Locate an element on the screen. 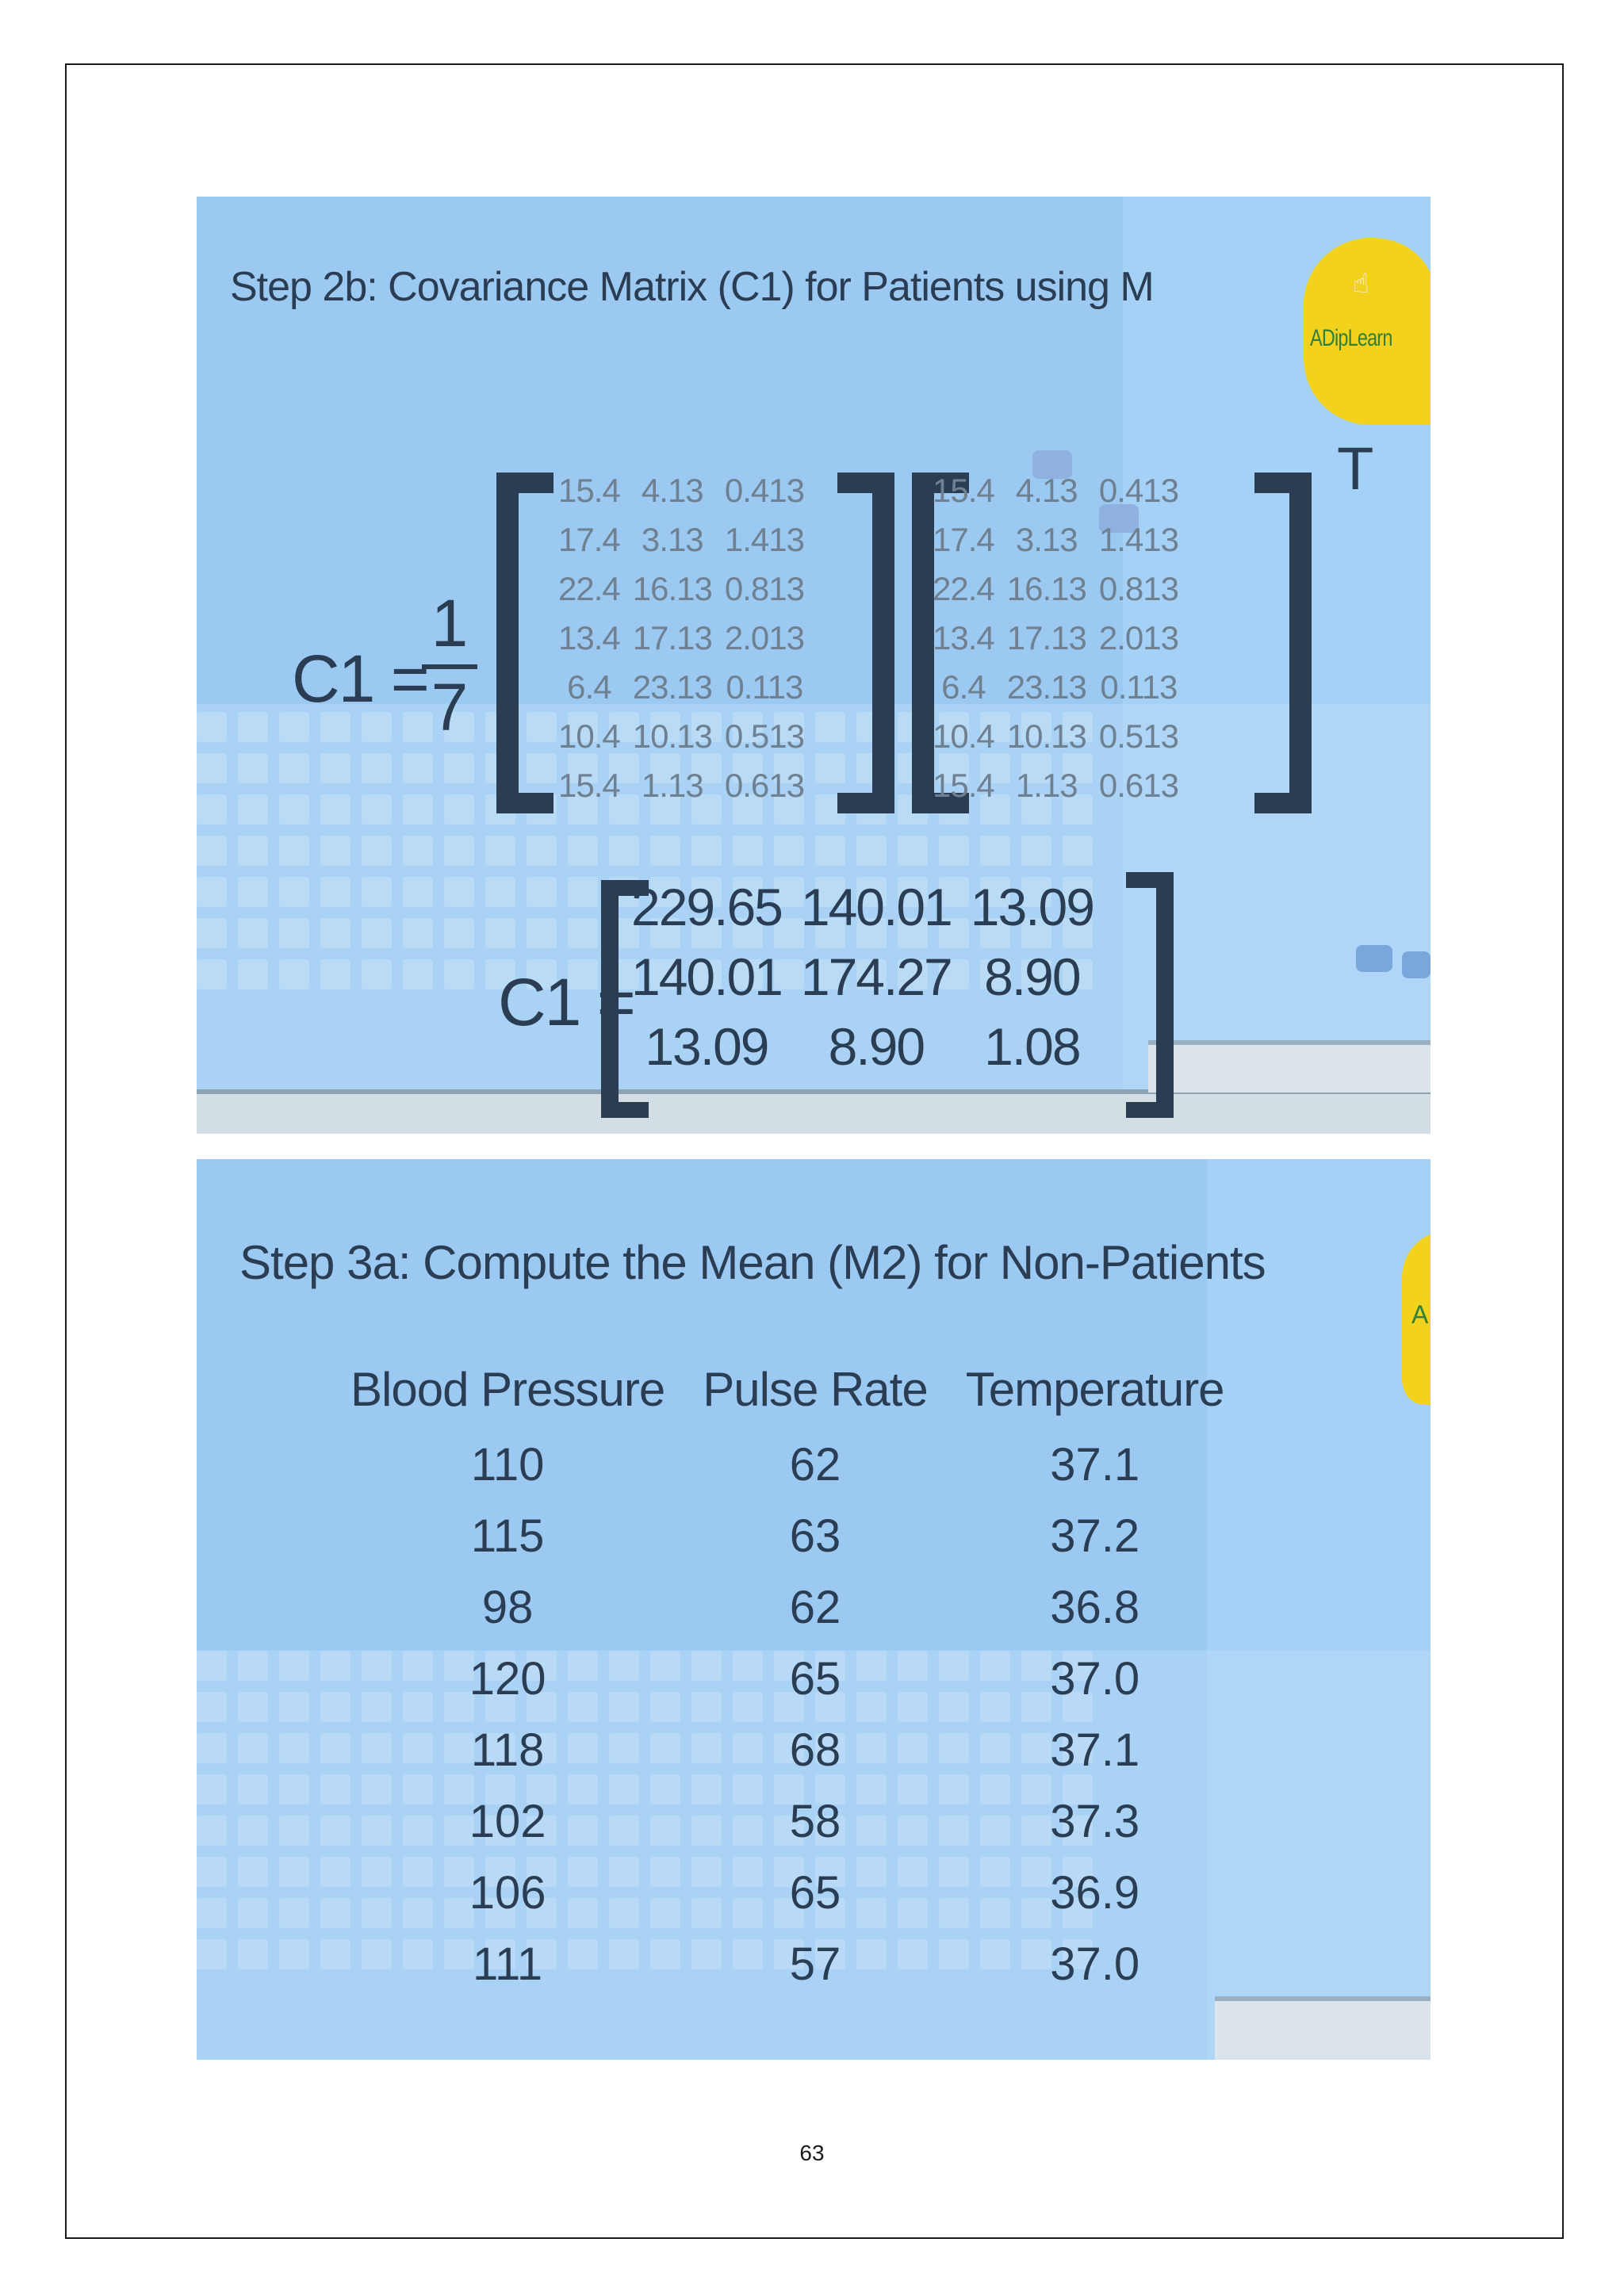 This screenshot has height=2296, width=1624. table-cell: 36.9 is located at coordinates (1095, 1893).